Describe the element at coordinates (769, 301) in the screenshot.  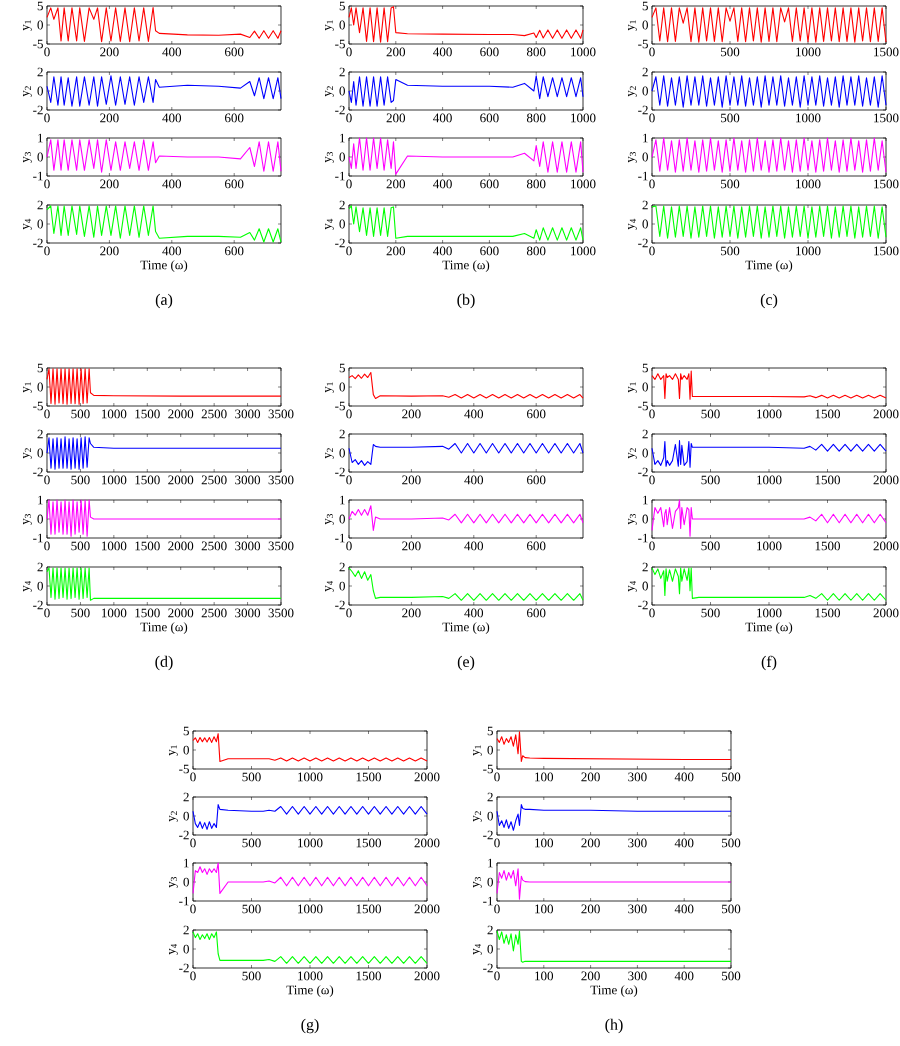
I see `text: (c)` at that location.